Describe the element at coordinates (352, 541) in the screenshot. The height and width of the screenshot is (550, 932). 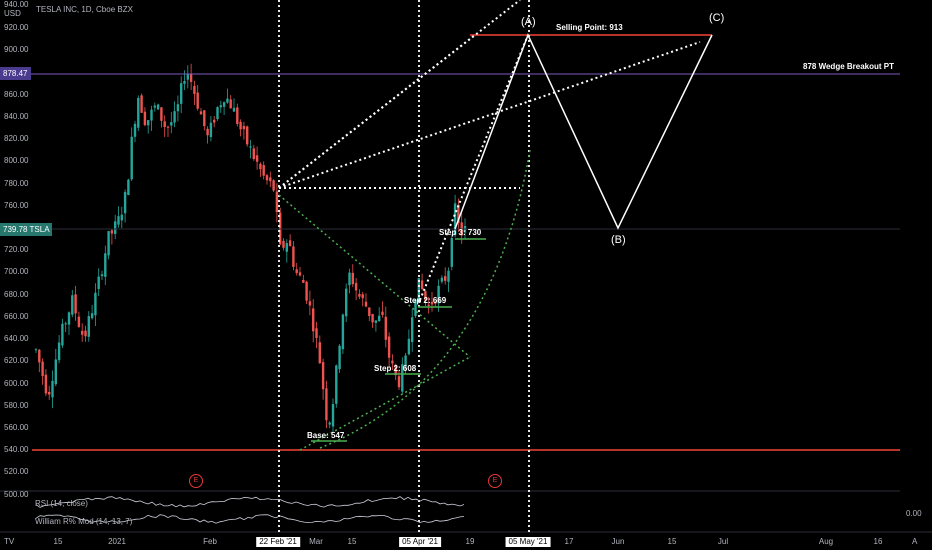
I see `time-tick: 15` at that location.